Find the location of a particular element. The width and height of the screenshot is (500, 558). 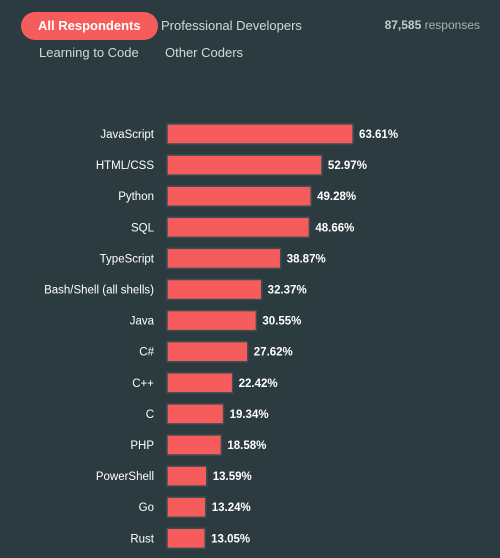

category-label: Rust is located at coordinates (142, 539).